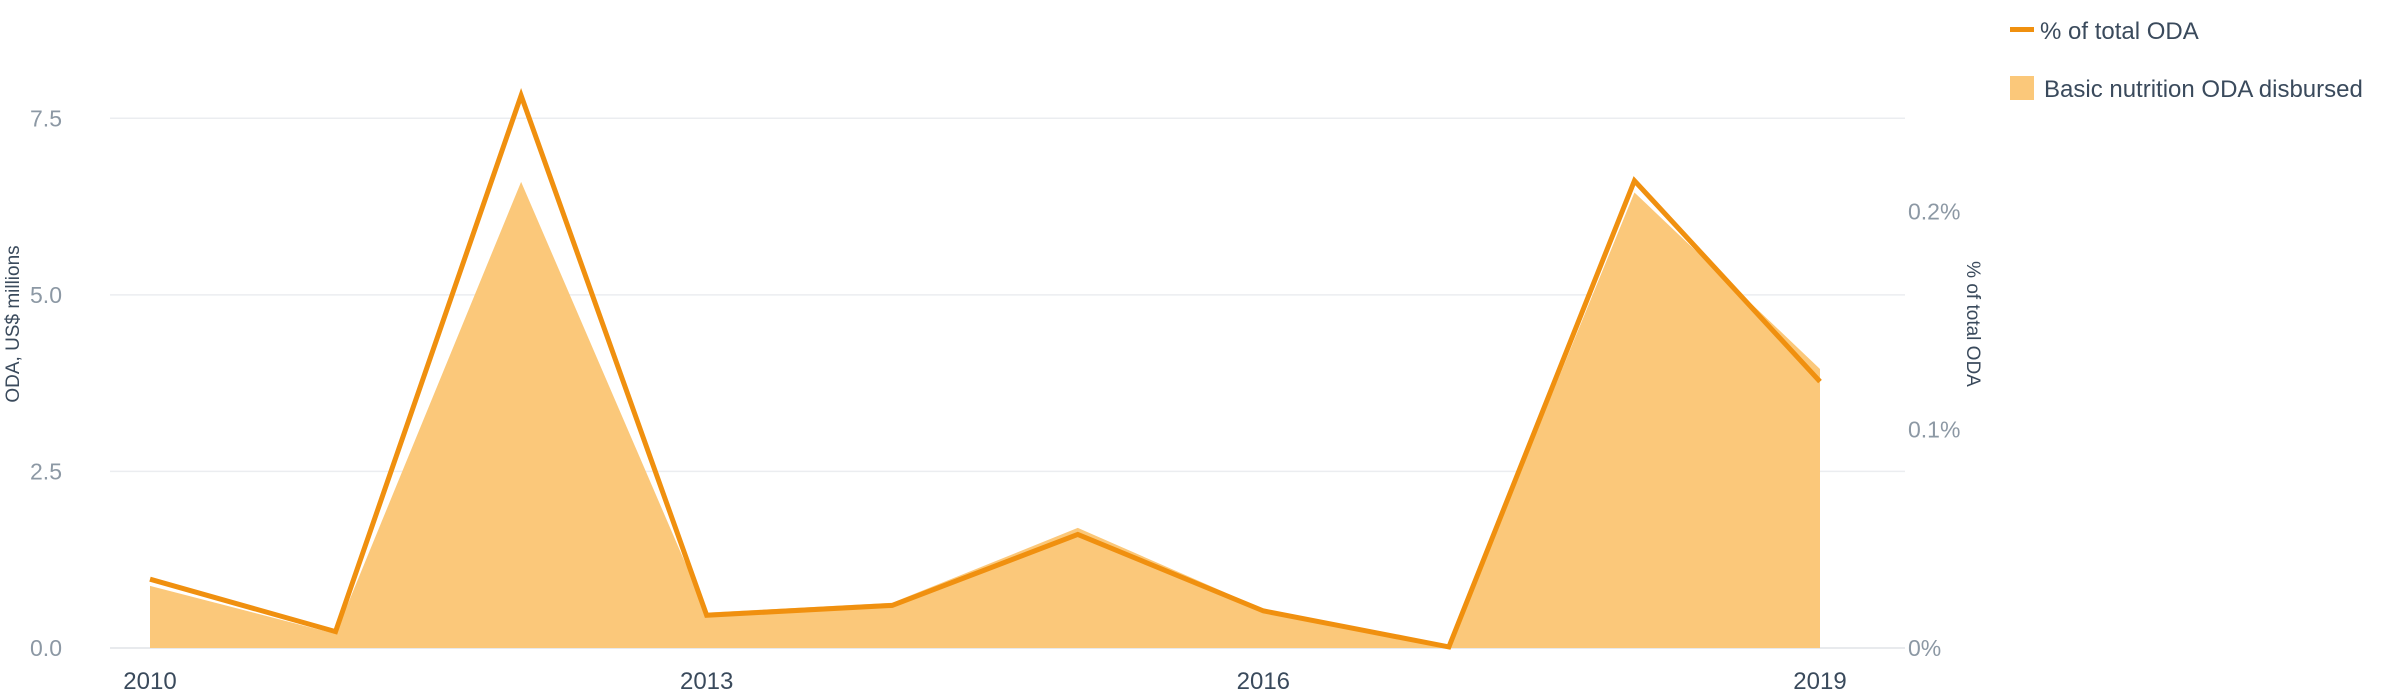 This screenshot has height=700, width=2400. I want to click on right-axis-tick-label: 0.1%, so click(1934, 430).